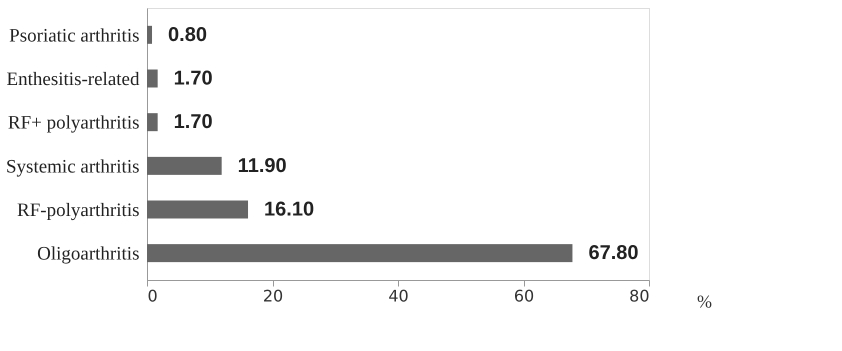 The height and width of the screenshot is (351, 842). I want to click on x-tick-label: 20, so click(273, 296).